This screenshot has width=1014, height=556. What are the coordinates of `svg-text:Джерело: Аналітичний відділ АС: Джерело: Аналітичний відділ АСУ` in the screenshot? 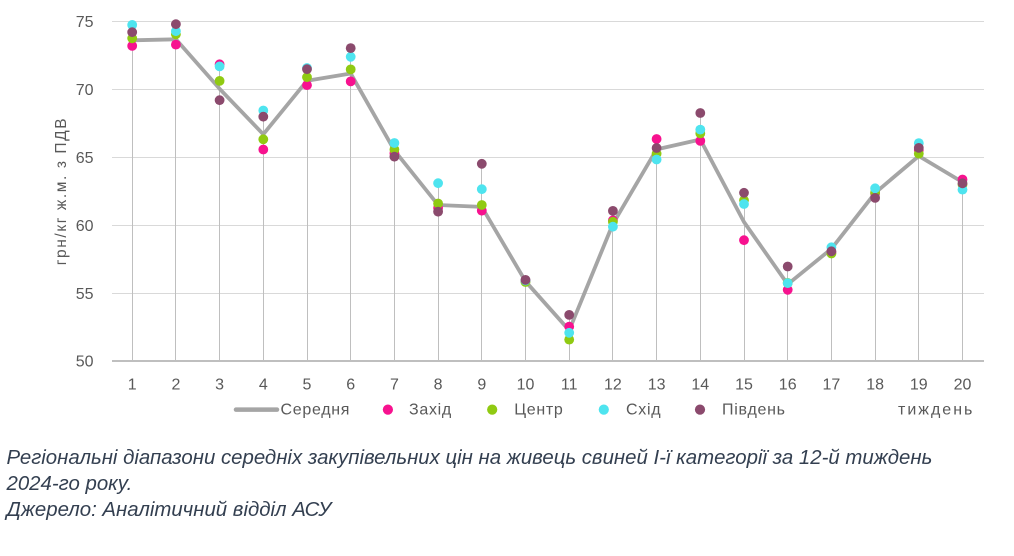 It's located at (169, 510).